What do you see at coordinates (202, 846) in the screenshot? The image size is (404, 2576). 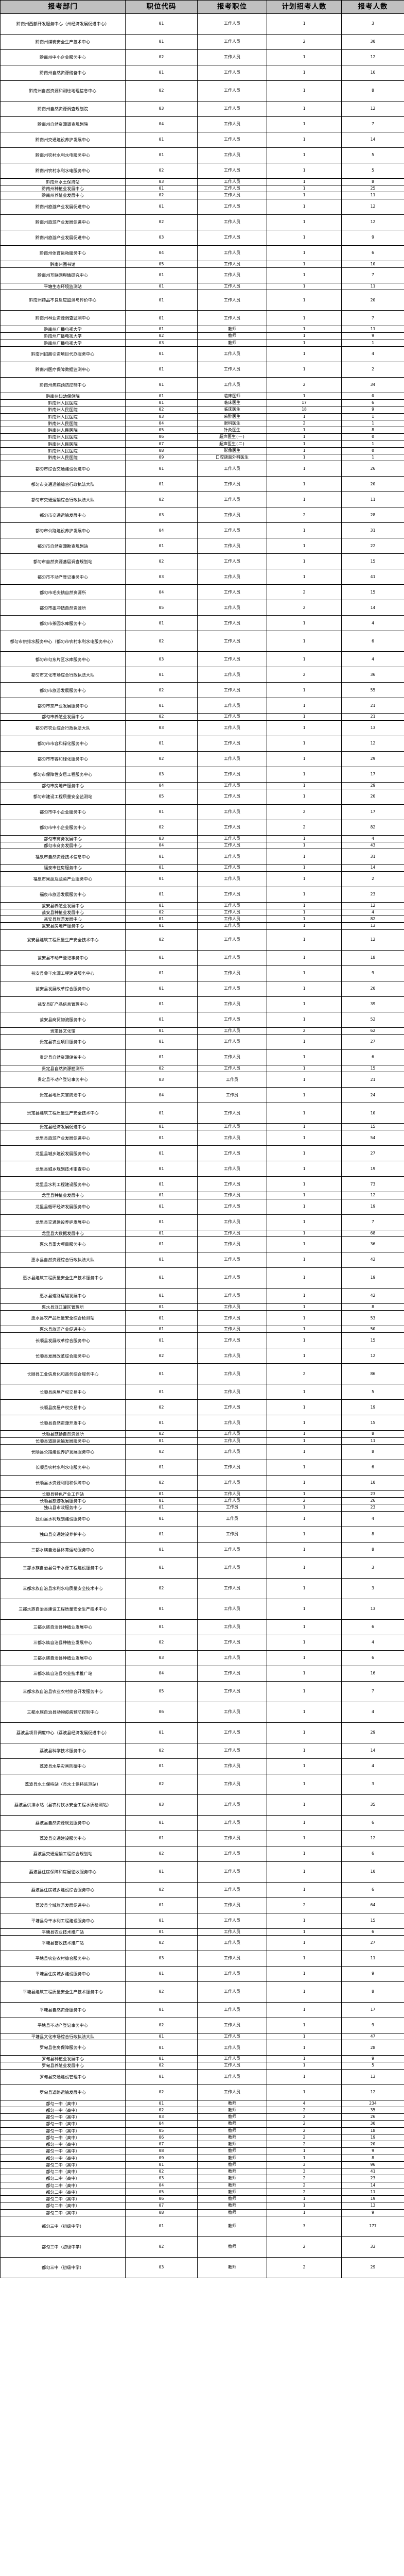 I see `table-row: 都匀市商务发展中心 04 工作人员 1 43` at bounding box center [202, 846].